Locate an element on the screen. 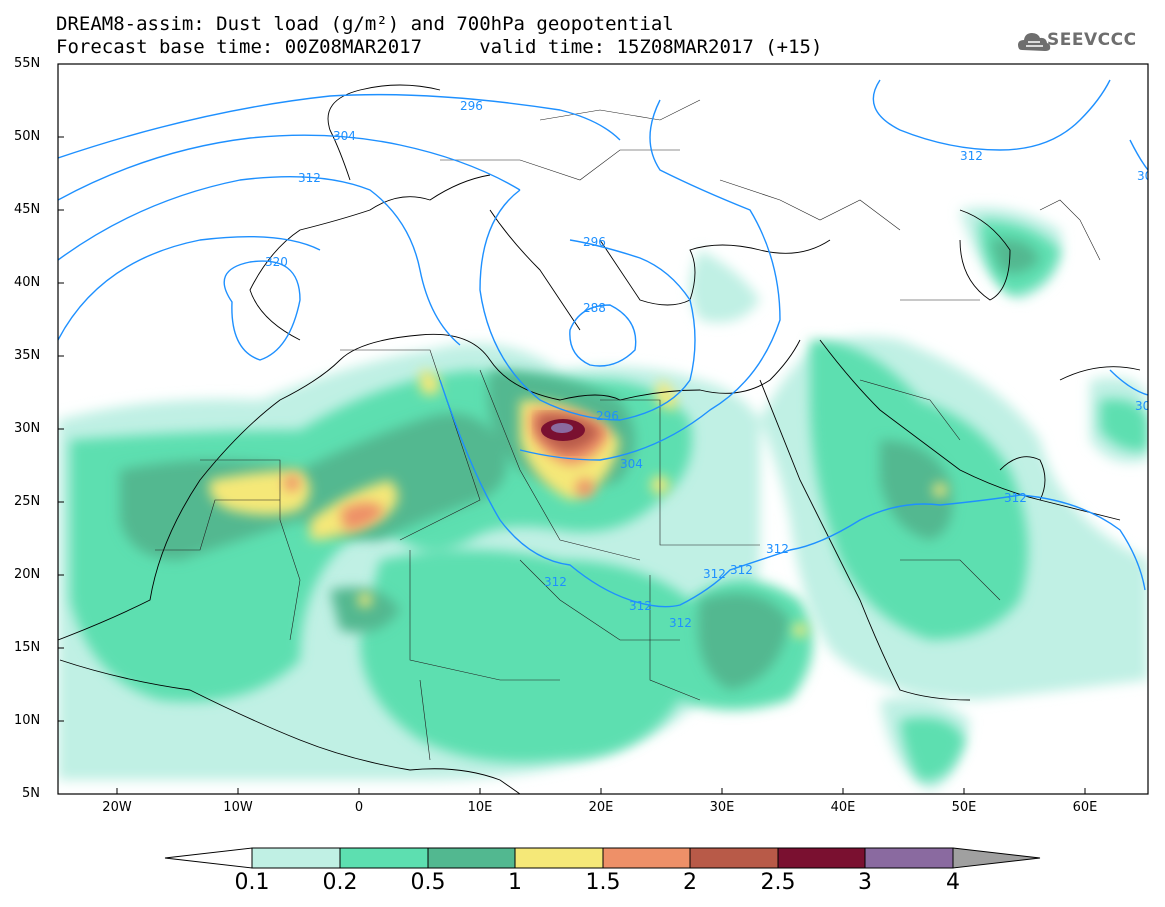  colorbar-label: 4 is located at coordinates (953, 882).